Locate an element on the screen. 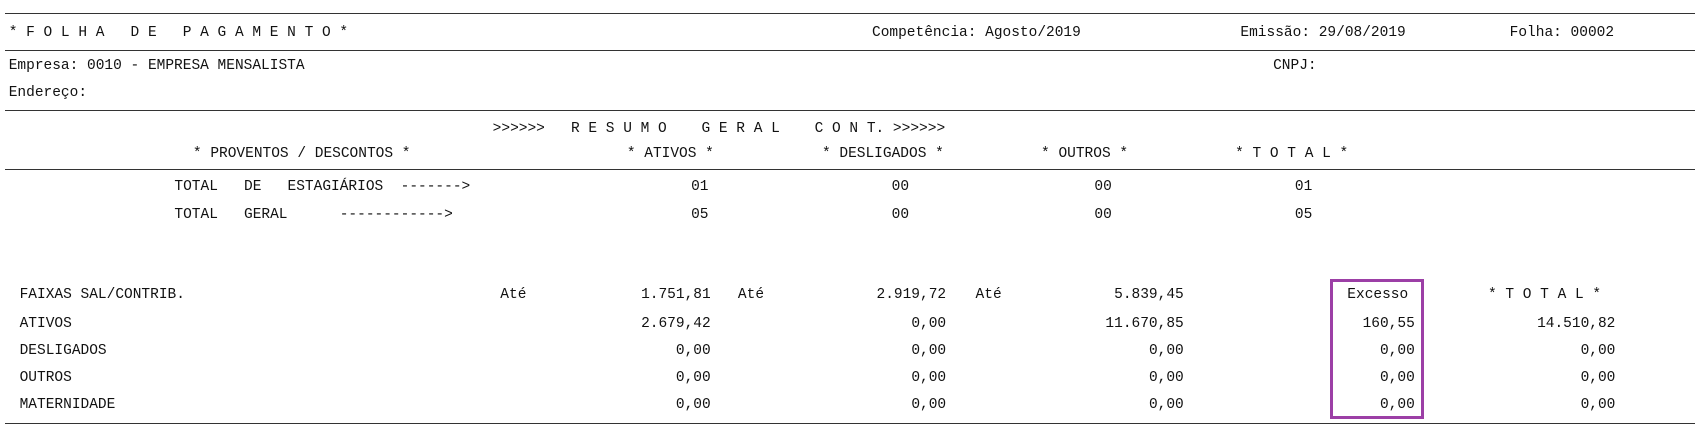  highlight-box is located at coordinates (1377, 349).